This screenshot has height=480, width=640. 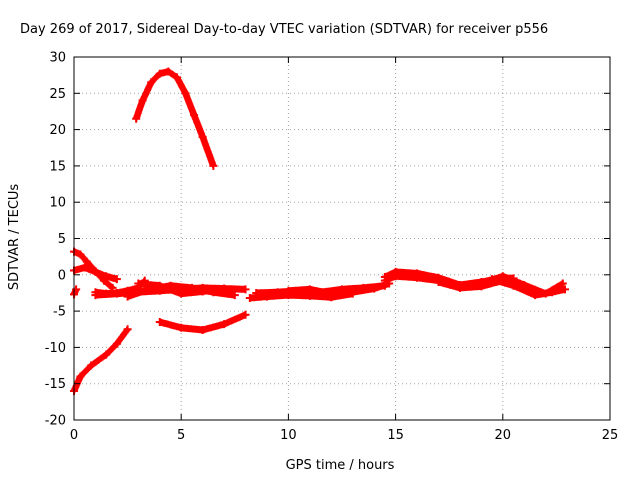 What do you see at coordinates (62, 275) in the screenshot?
I see `y-tick-label: 0` at bounding box center [62, 275].